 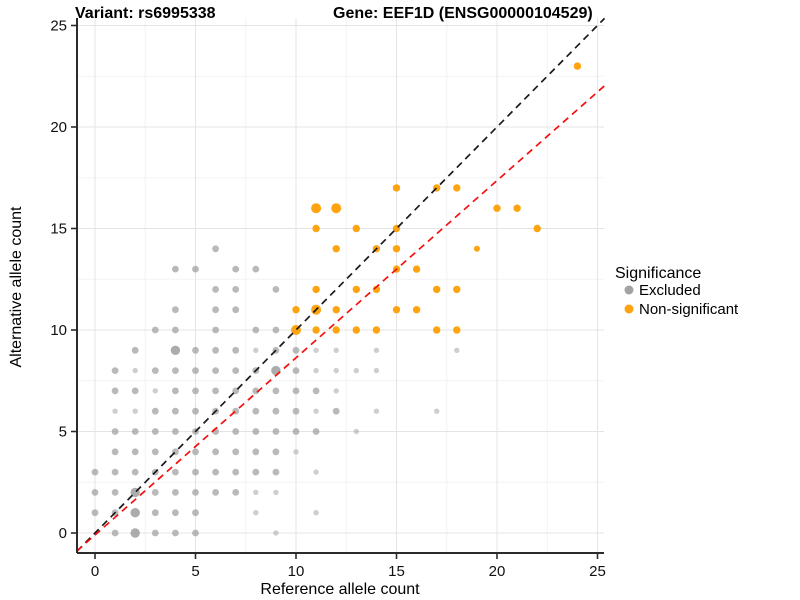 I want to click on x-tick-label: 5, so click(x=195, y=571).